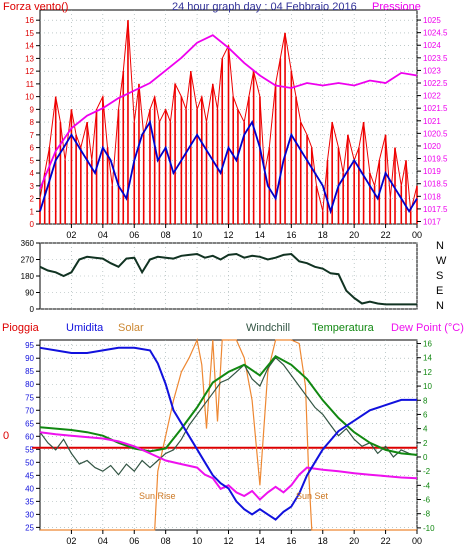  I want to click on wind-speed-tick-label: 12, so click(29, 71).